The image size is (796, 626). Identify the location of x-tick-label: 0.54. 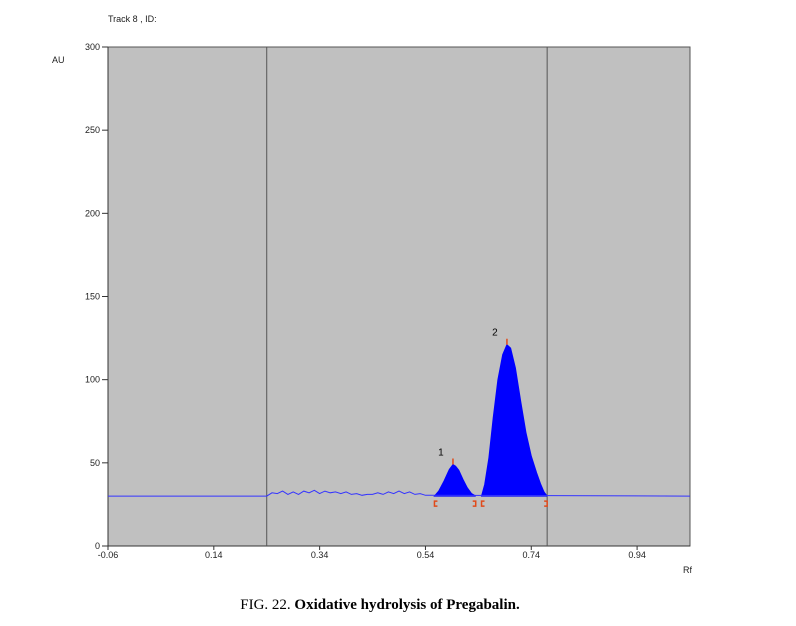
(426, 555).